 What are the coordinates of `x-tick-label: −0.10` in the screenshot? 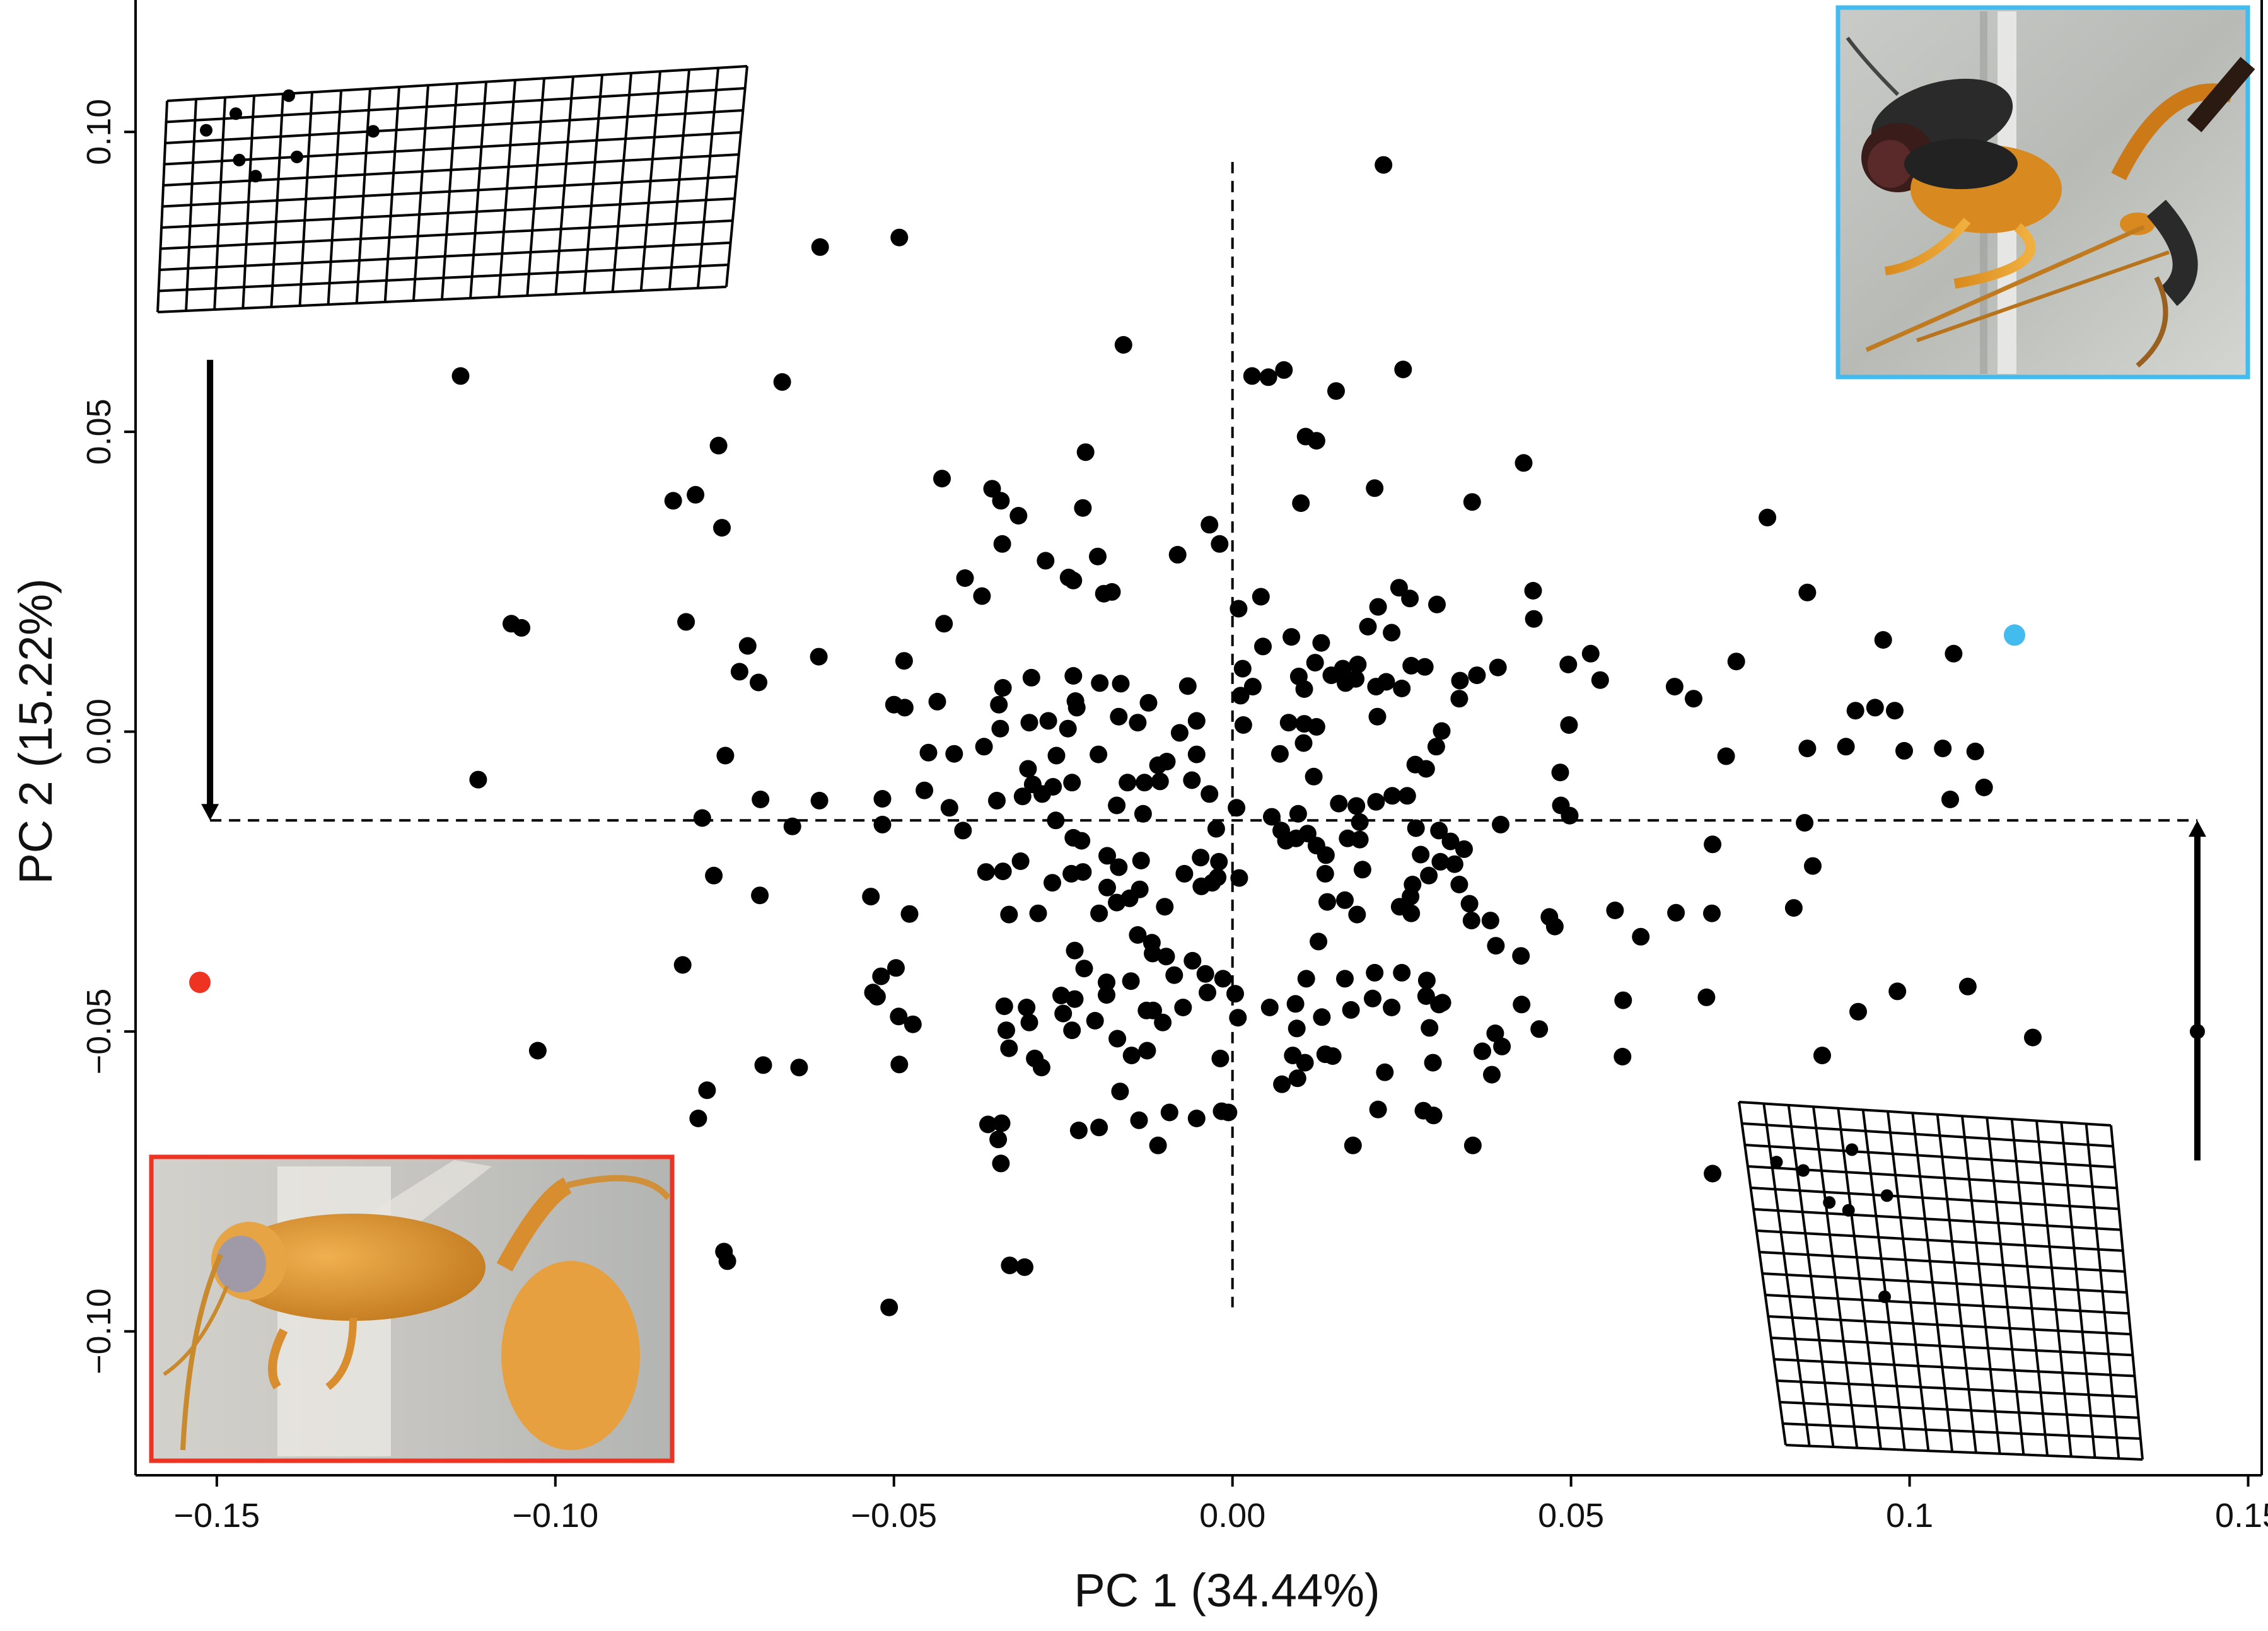 It's located at (555, 1516).